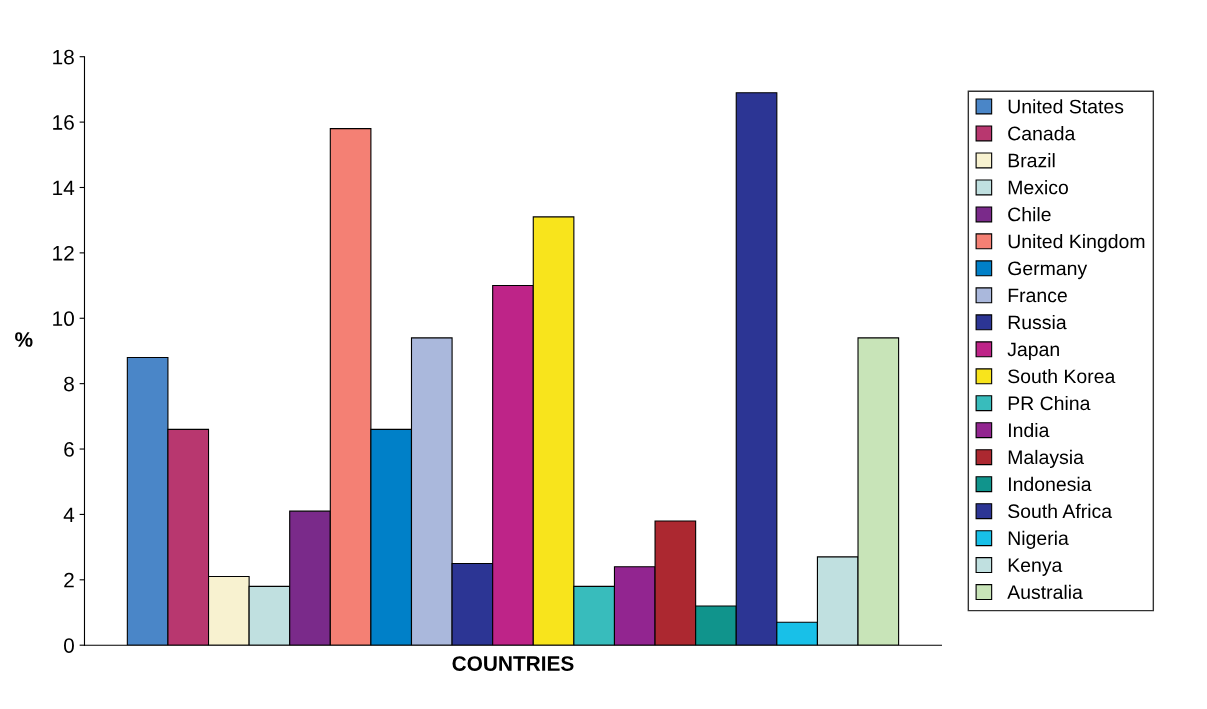  I want to click on y-tick-label: 6, so click(69, 449).